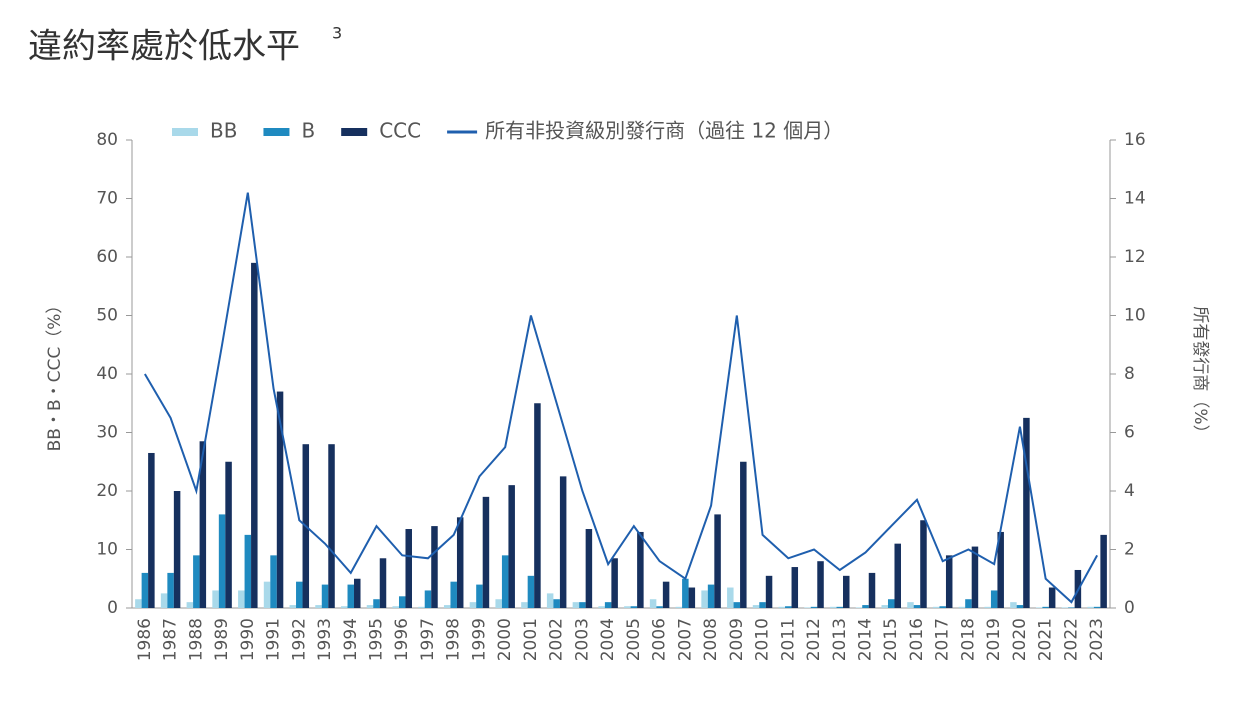 Image resolution: width=1254 pixels, height=707 pixels. What do you see at coordinates (107, 374) in the screenshot?
I see `y-tick-label: 40` at bounding box center [107, 374].